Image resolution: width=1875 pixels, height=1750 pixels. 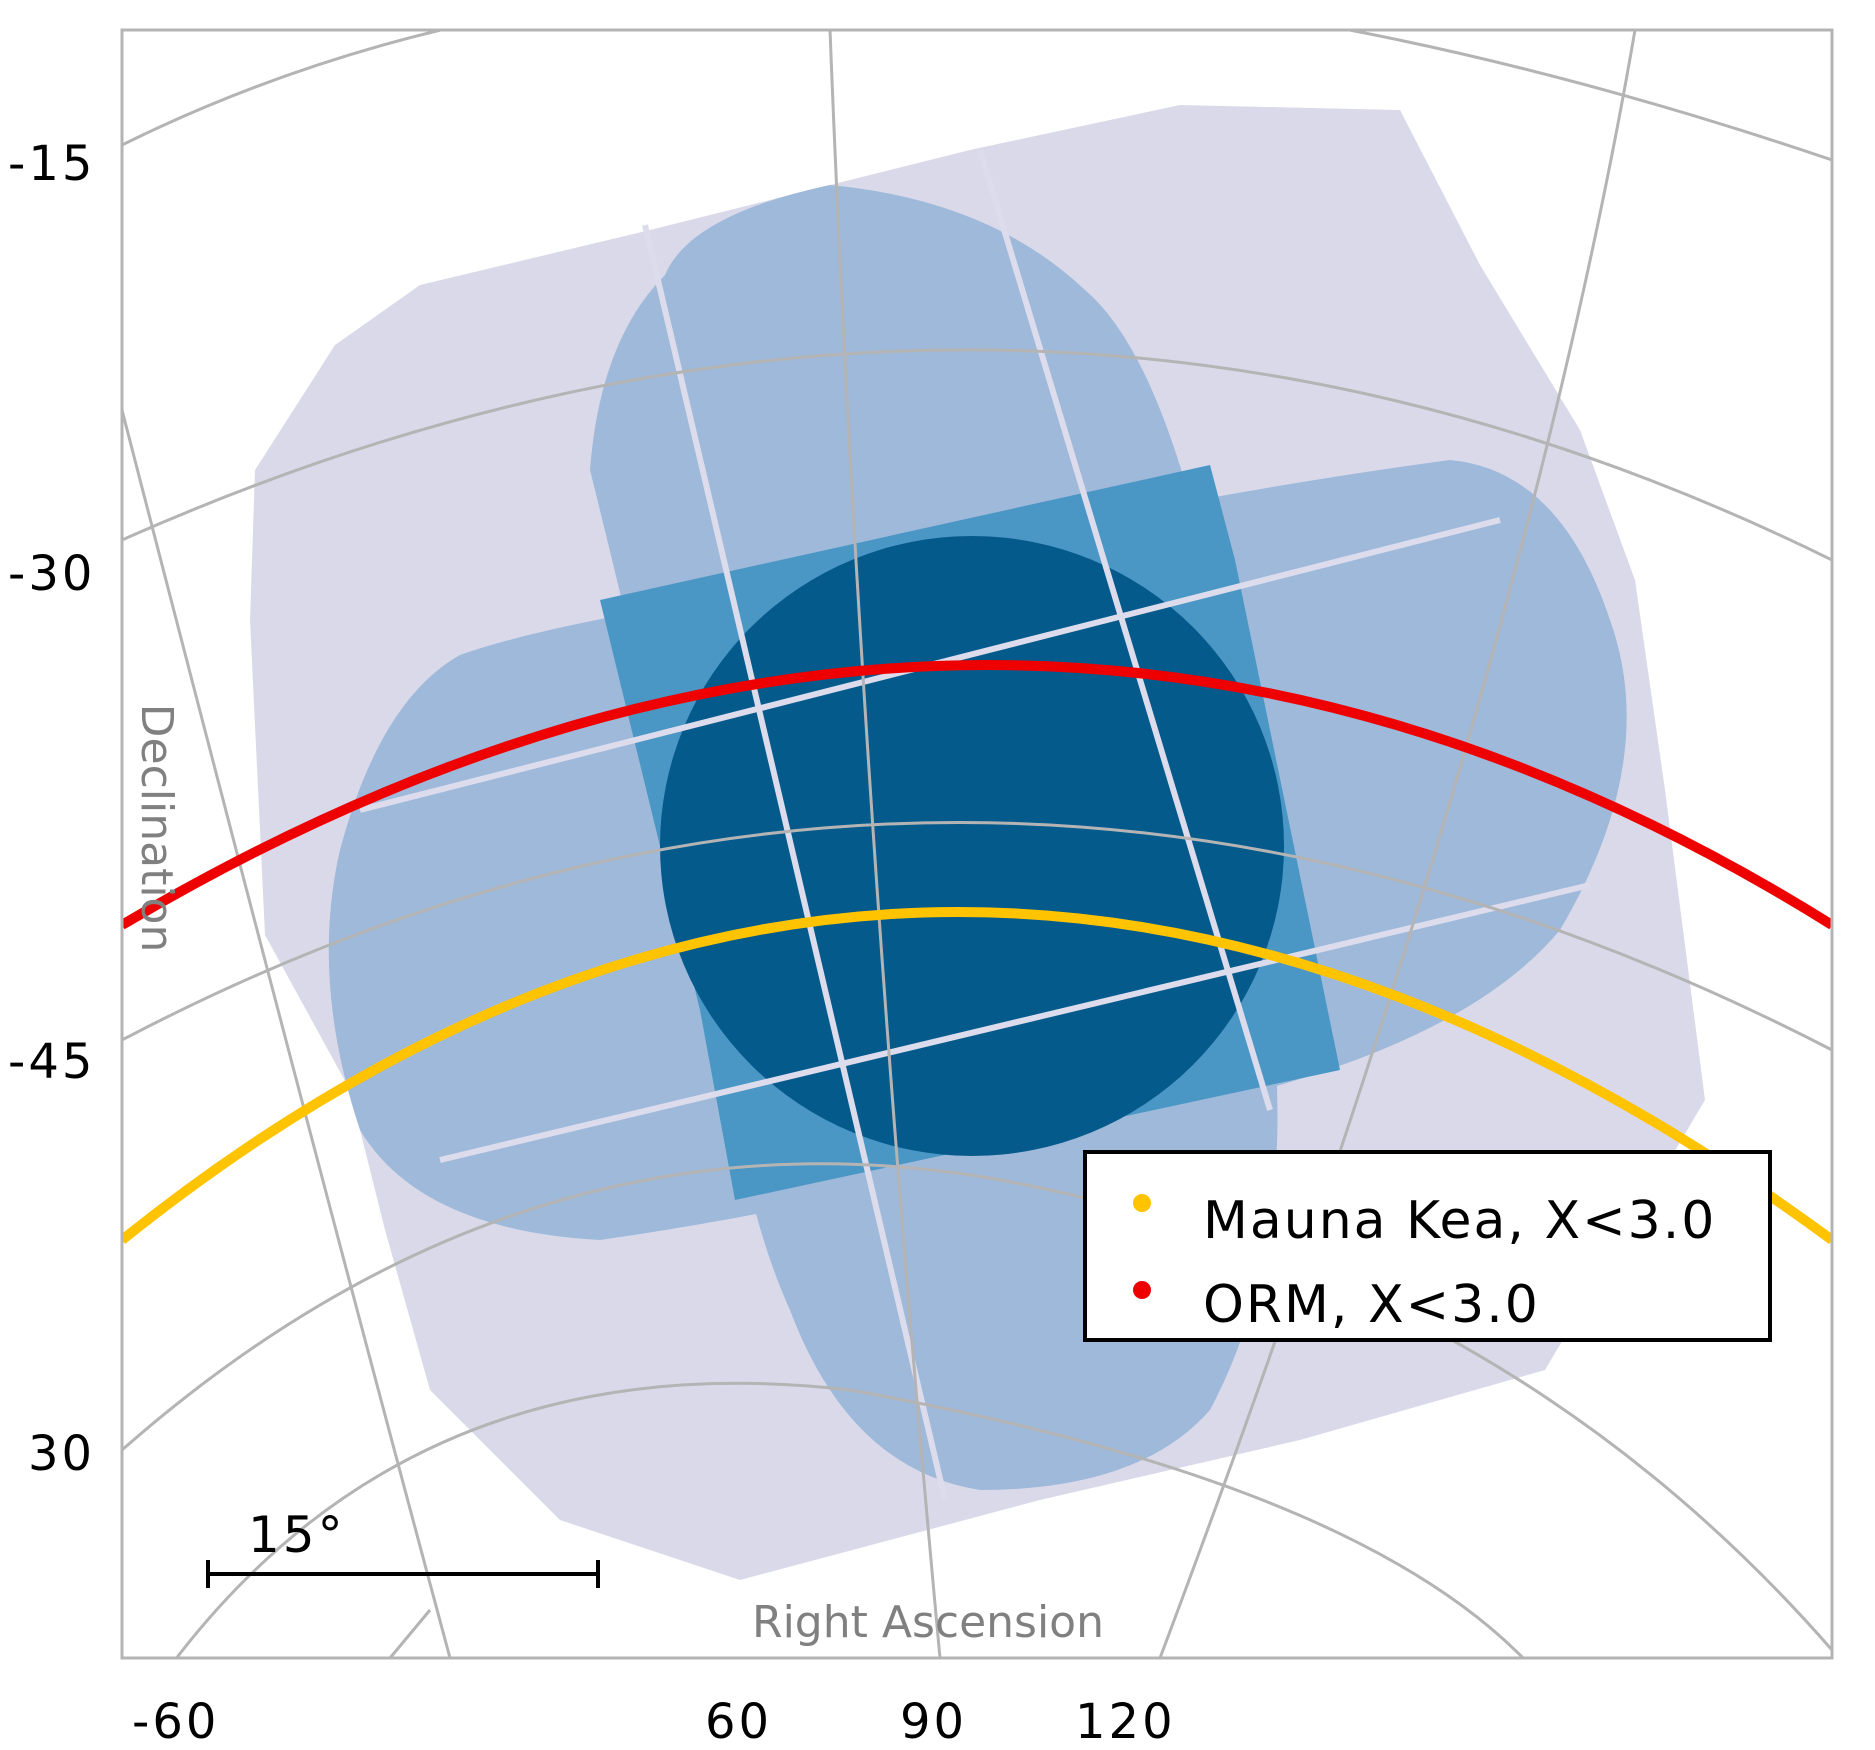 What do you see at coordinates (738, 1722) in the screenshot?
I see `ra-tick-label: 60` at bounding box center [738, 1722].